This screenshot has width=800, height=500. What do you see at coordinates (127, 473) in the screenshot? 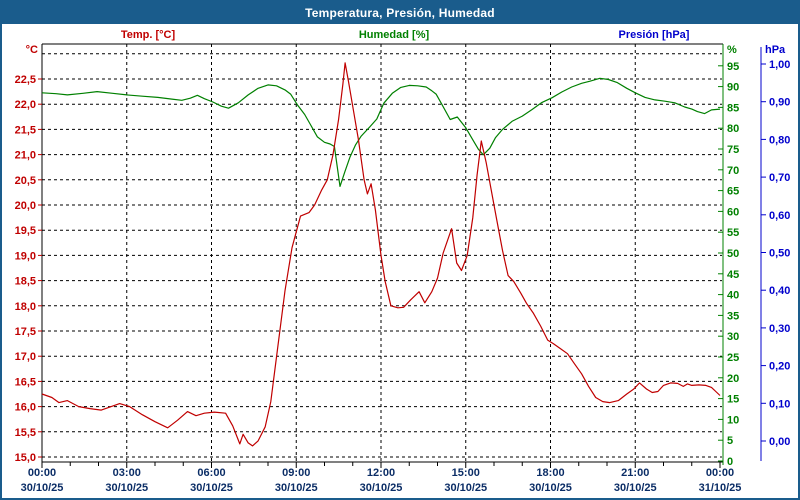
I see `svg-text: 03:00` at bounding box center [127, 473].